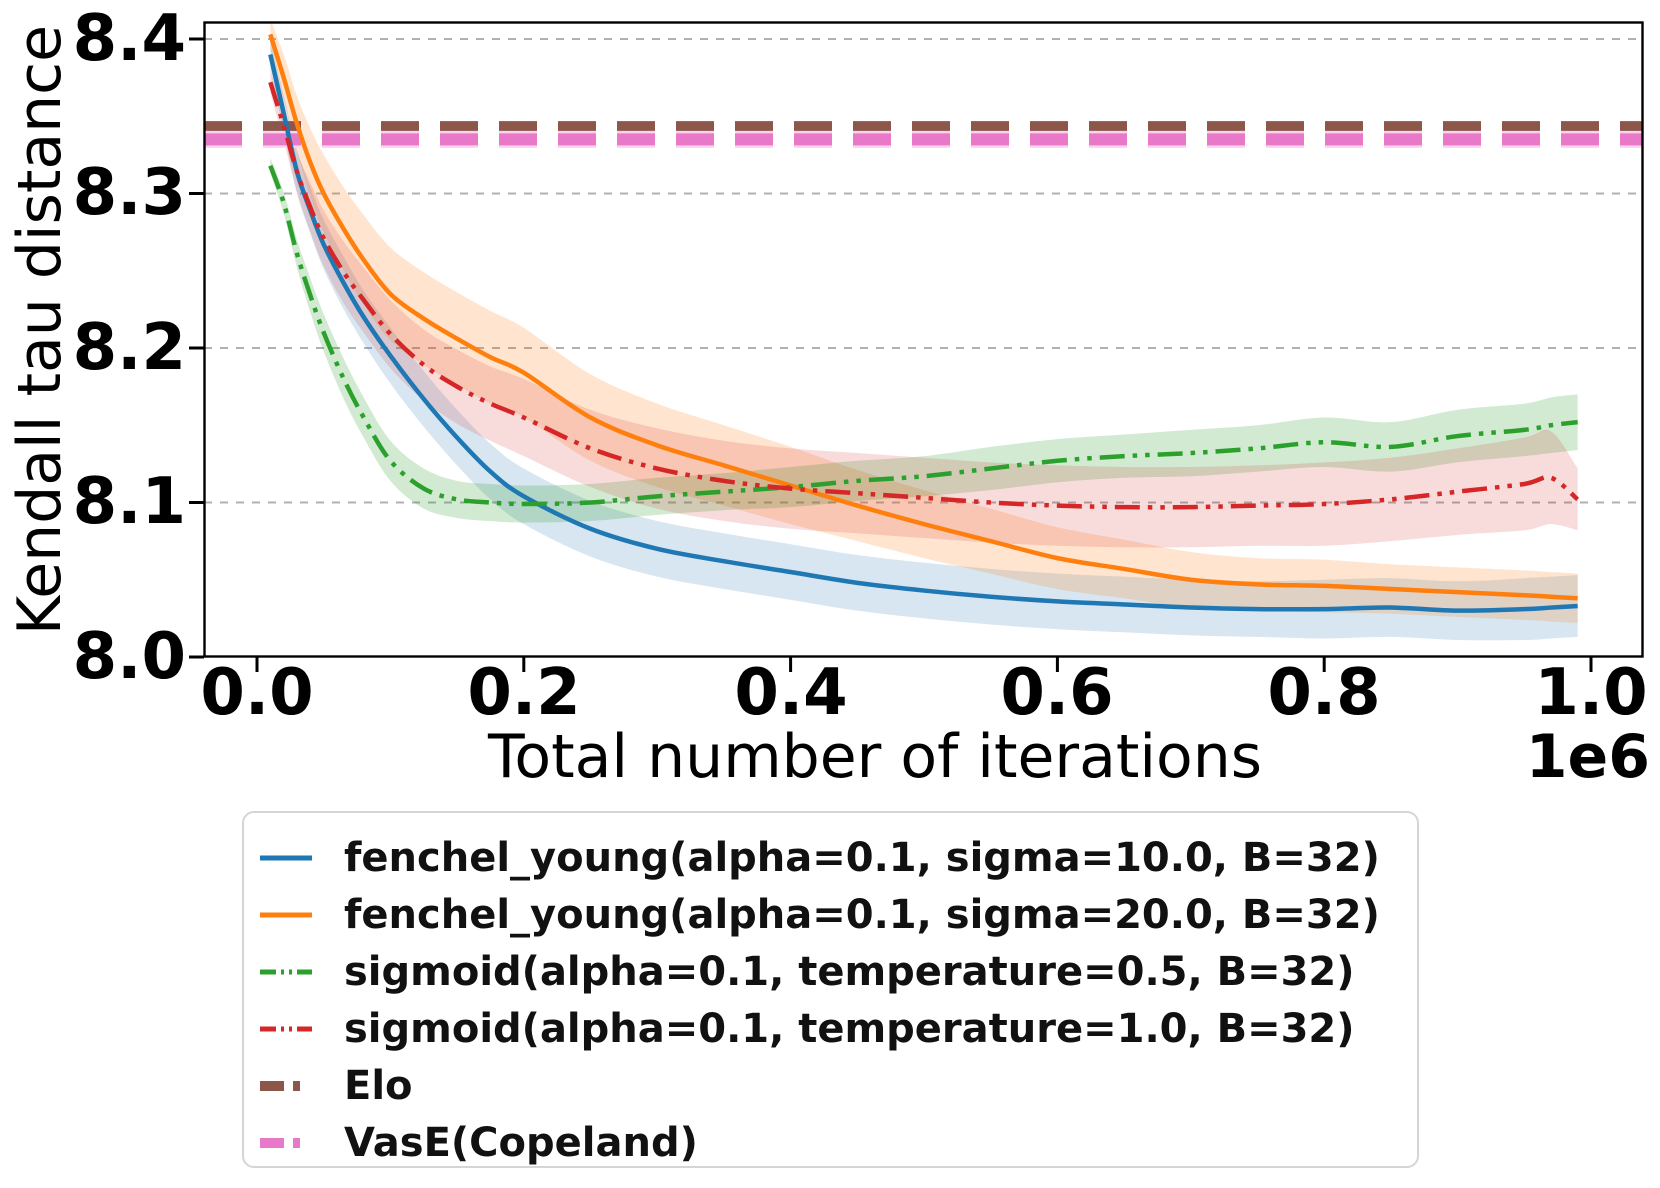 The image size is (1660, 1188). I want to click on x-tick-label: 0.2, so click(524, 693).